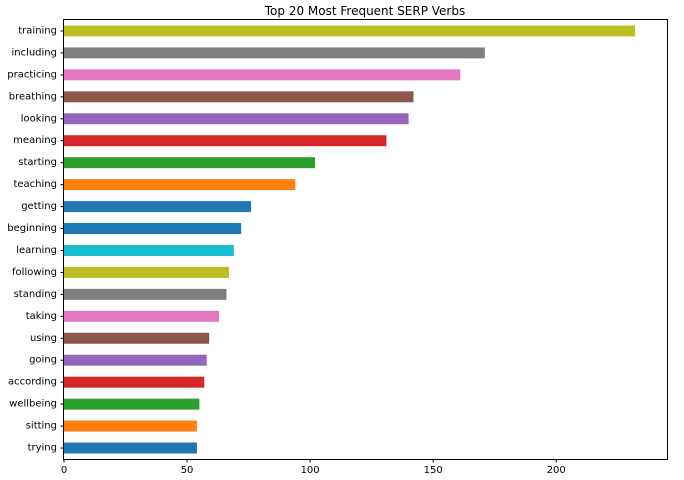  I want to click on bar-getting, so click(158, 207).